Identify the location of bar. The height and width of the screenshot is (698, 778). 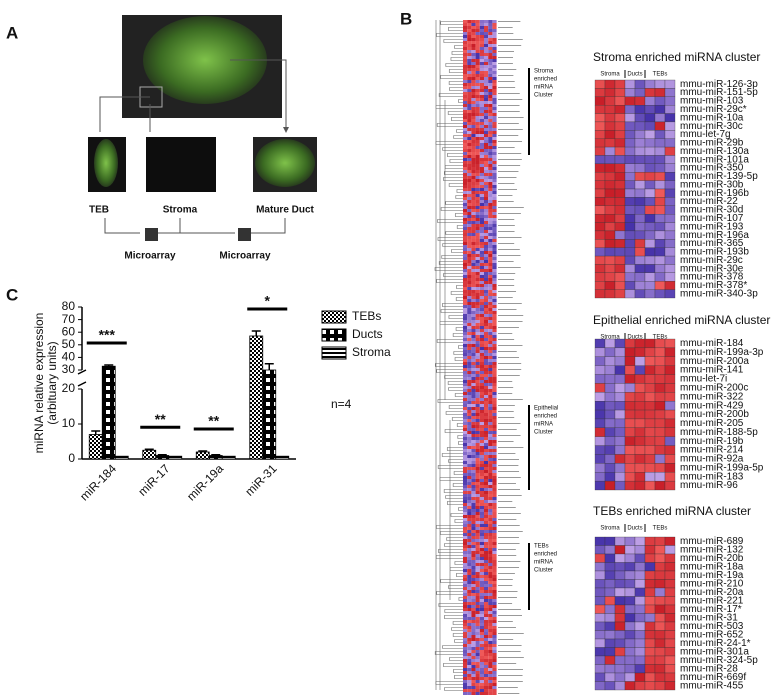
(228, 457).